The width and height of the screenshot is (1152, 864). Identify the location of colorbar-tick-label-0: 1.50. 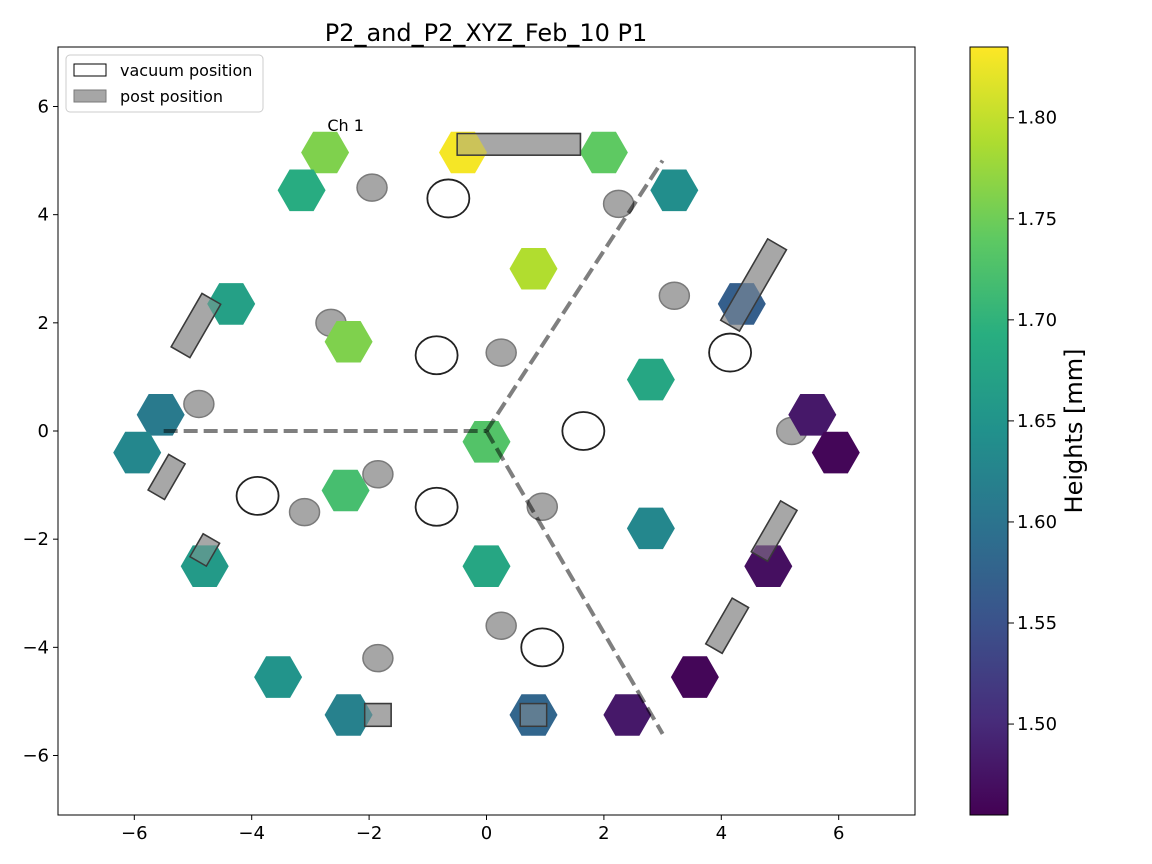
(1037, 724).